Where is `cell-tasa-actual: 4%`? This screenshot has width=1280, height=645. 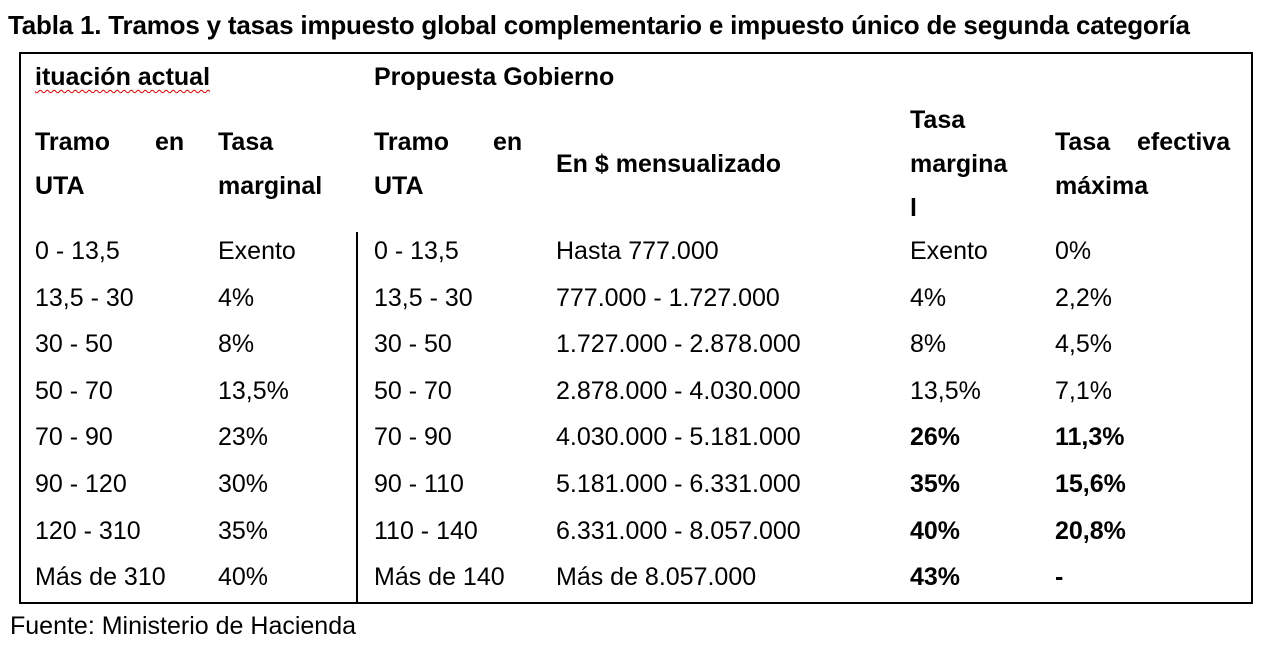 cell-tasa-actual: 4% is located at coordinates (236, 298).